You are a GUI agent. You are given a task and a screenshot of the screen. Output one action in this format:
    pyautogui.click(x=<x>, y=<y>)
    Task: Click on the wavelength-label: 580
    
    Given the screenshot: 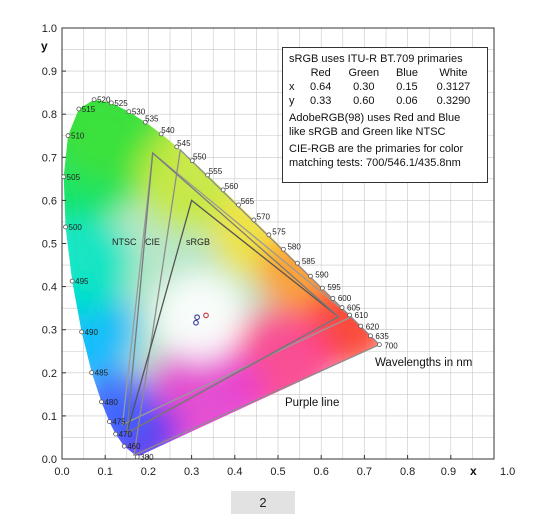 What is the action you would take?
    pyautogui.click(x=294, y=247)
    